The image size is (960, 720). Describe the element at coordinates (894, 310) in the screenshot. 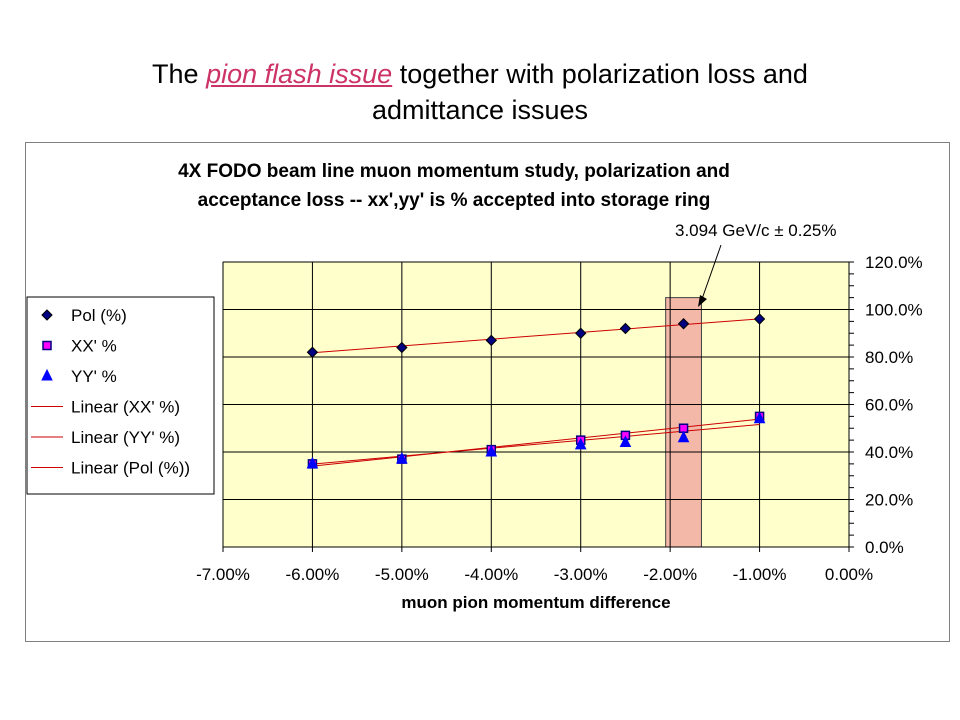

I see `y-tick-label: 100.0%` at that location.